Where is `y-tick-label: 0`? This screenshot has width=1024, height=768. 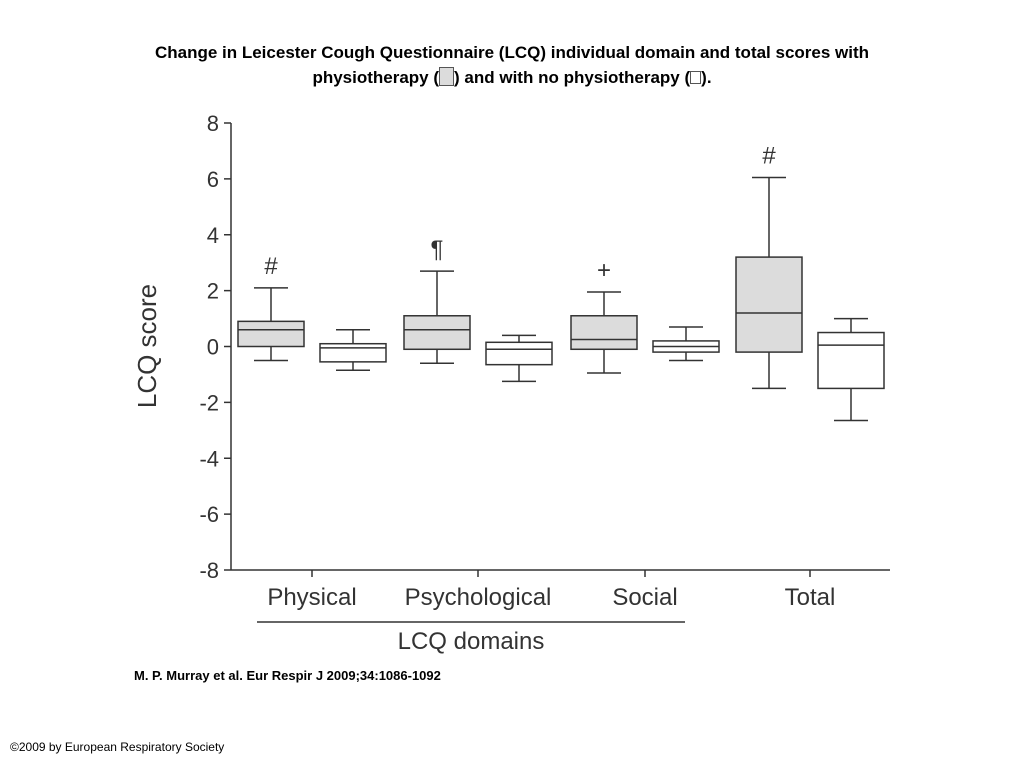 y-tick-label: 0 is located at coordinates (213, 347).